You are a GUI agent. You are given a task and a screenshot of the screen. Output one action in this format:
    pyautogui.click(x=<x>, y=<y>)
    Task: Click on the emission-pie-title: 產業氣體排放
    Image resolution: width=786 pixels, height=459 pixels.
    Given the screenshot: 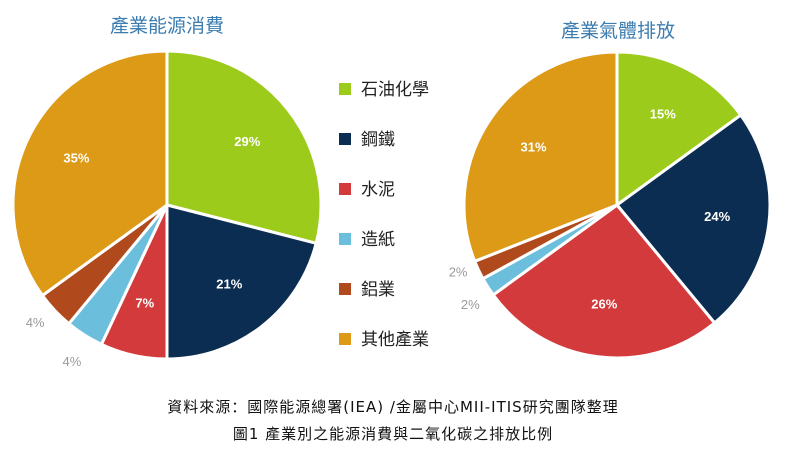 What is the action you would take?
    pyautogui.click(x=618, y=31)
    